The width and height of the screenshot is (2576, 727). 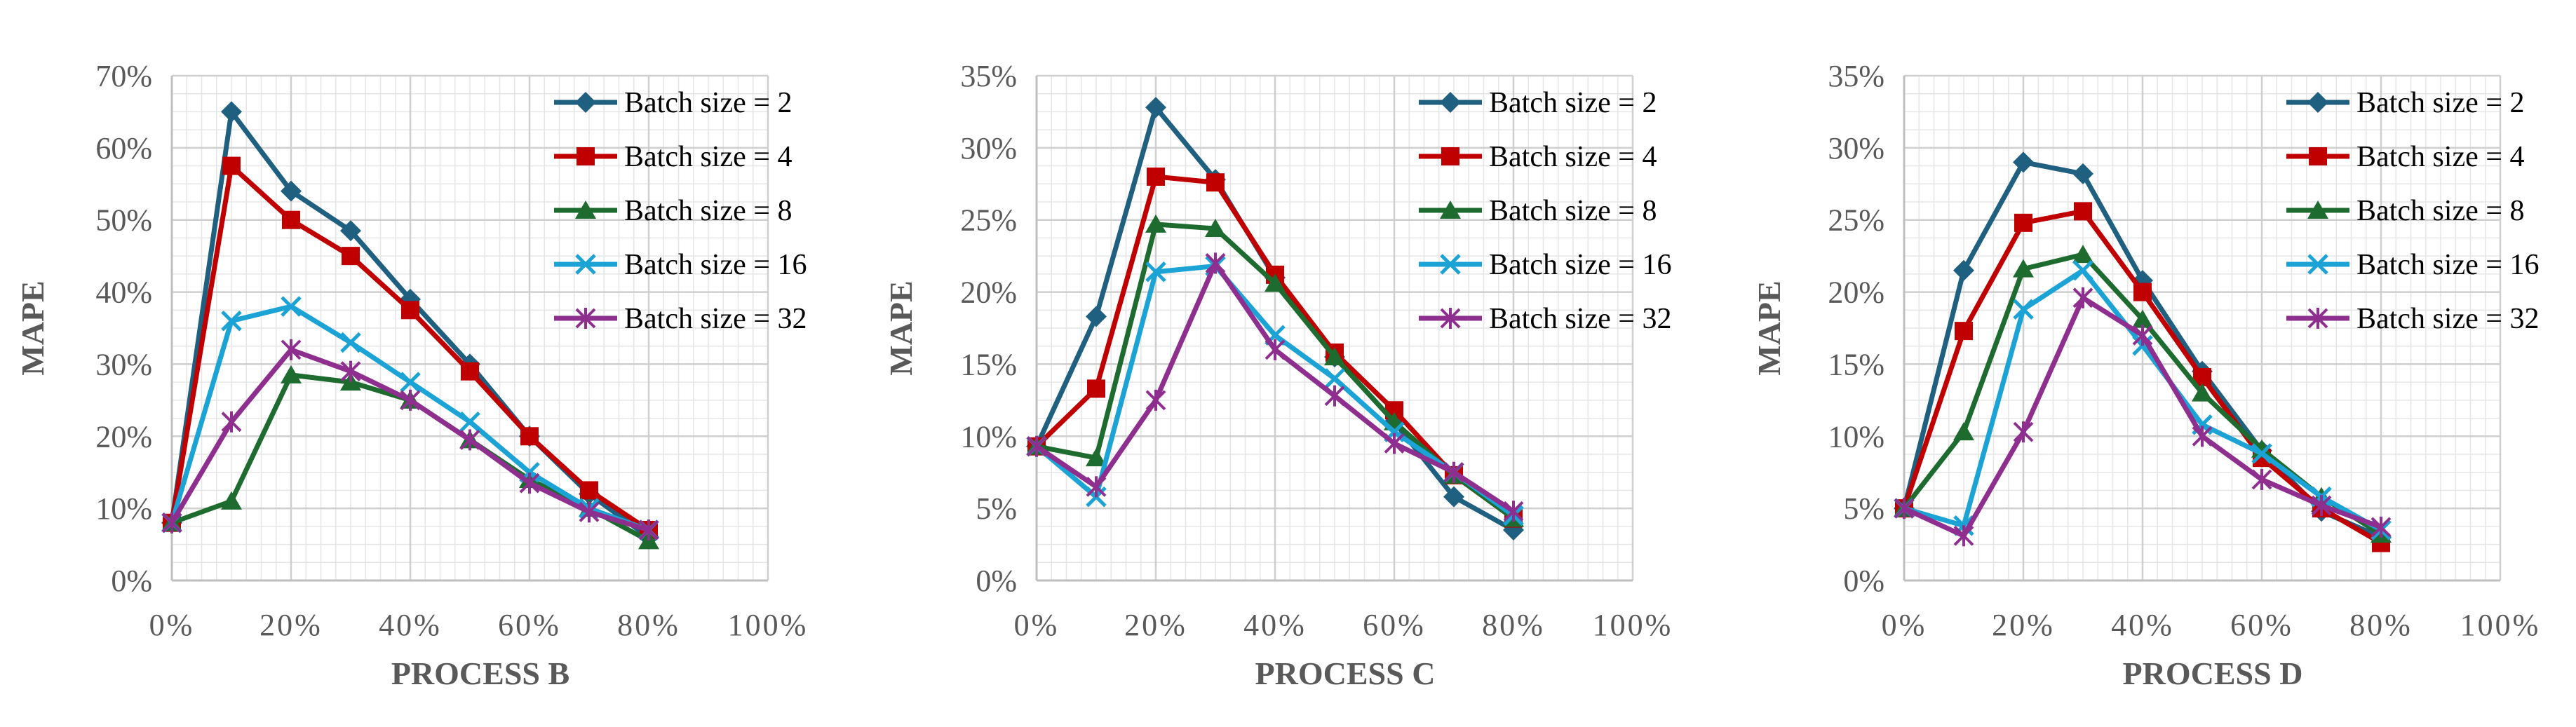 I want to click on x-tick-label: 80%, so click(x=2381, y=625).